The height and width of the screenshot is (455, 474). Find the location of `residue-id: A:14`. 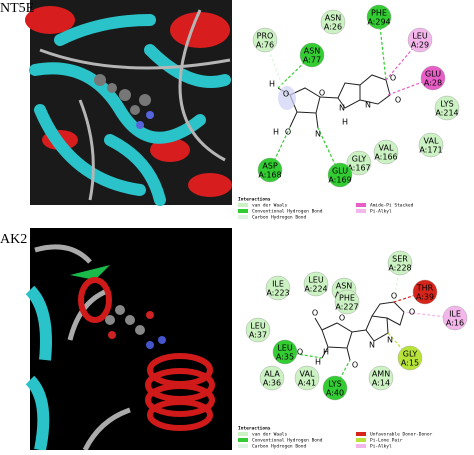

residue-id: A:14 is located at coordinates (381, 383).